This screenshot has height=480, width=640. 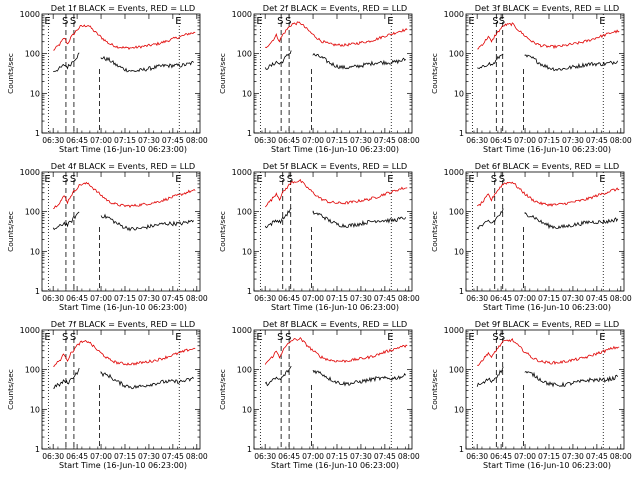 What do you see at coordinates (547, 166) in the screenshot?
I see `panel-title: Det 6f BLACK = Events, RED = LLD` at bounding box center [547, 166].